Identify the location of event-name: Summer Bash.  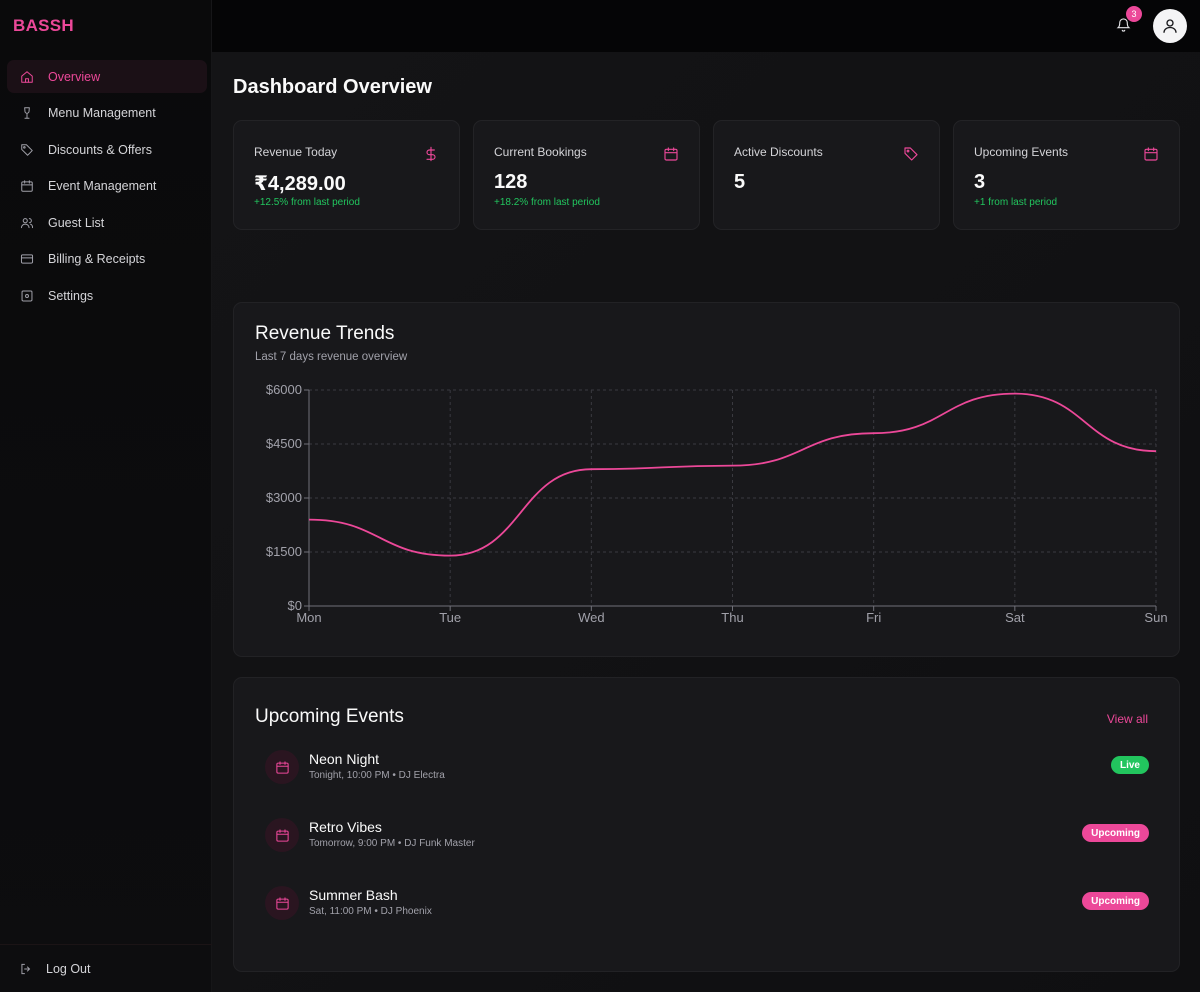
(353, 895).